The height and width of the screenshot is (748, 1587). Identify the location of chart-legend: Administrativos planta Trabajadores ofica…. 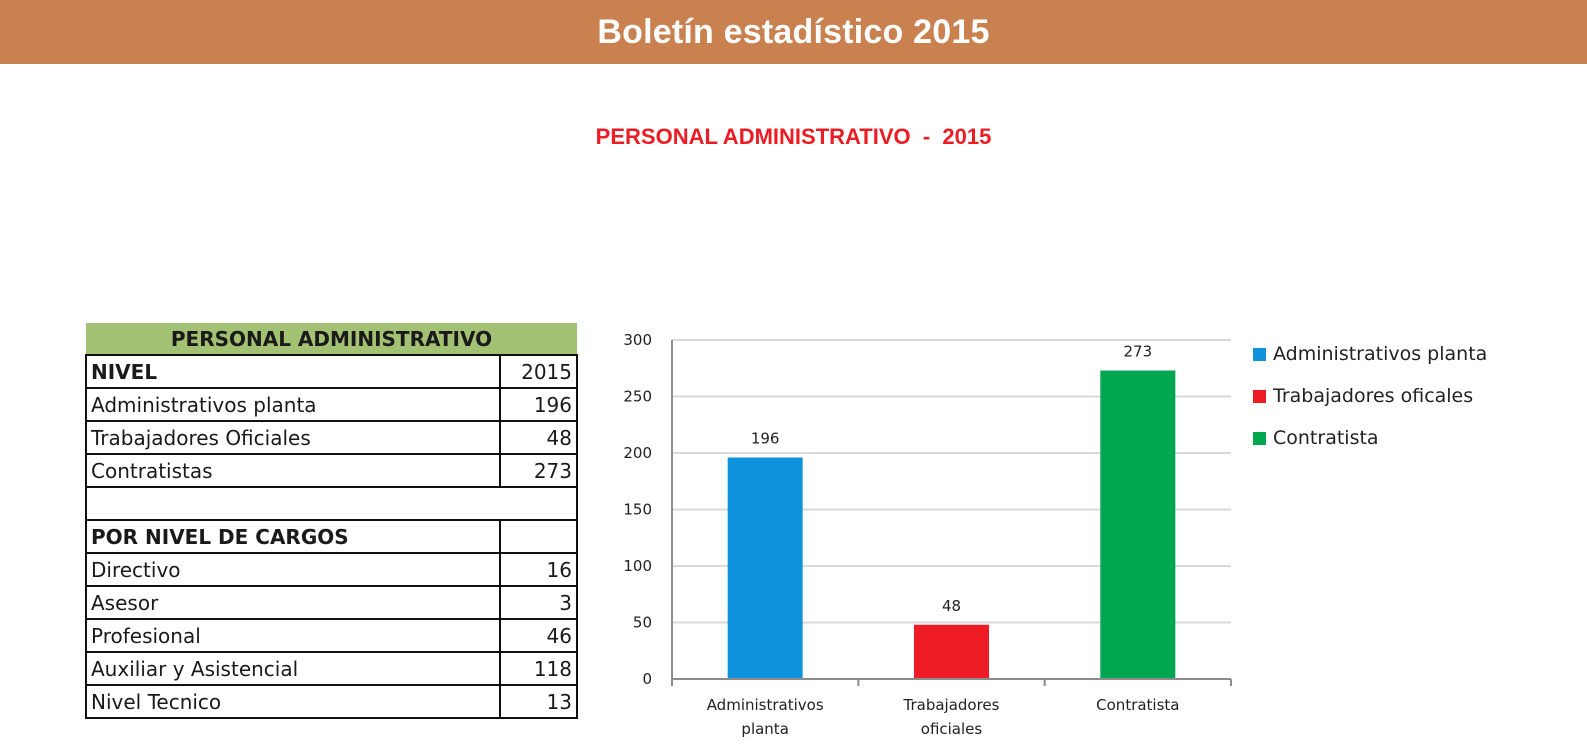
(1370, 396).